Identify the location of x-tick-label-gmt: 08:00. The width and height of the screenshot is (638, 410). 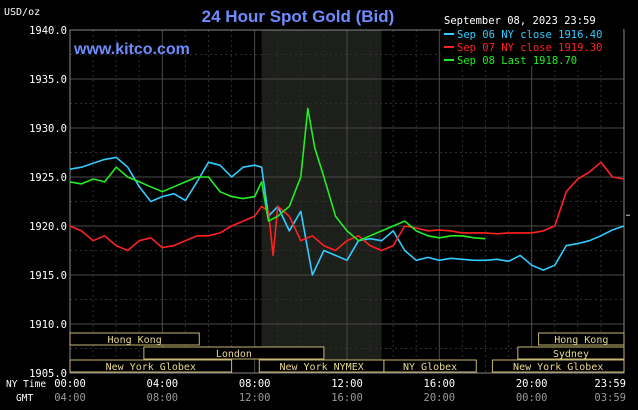
(163, 398).